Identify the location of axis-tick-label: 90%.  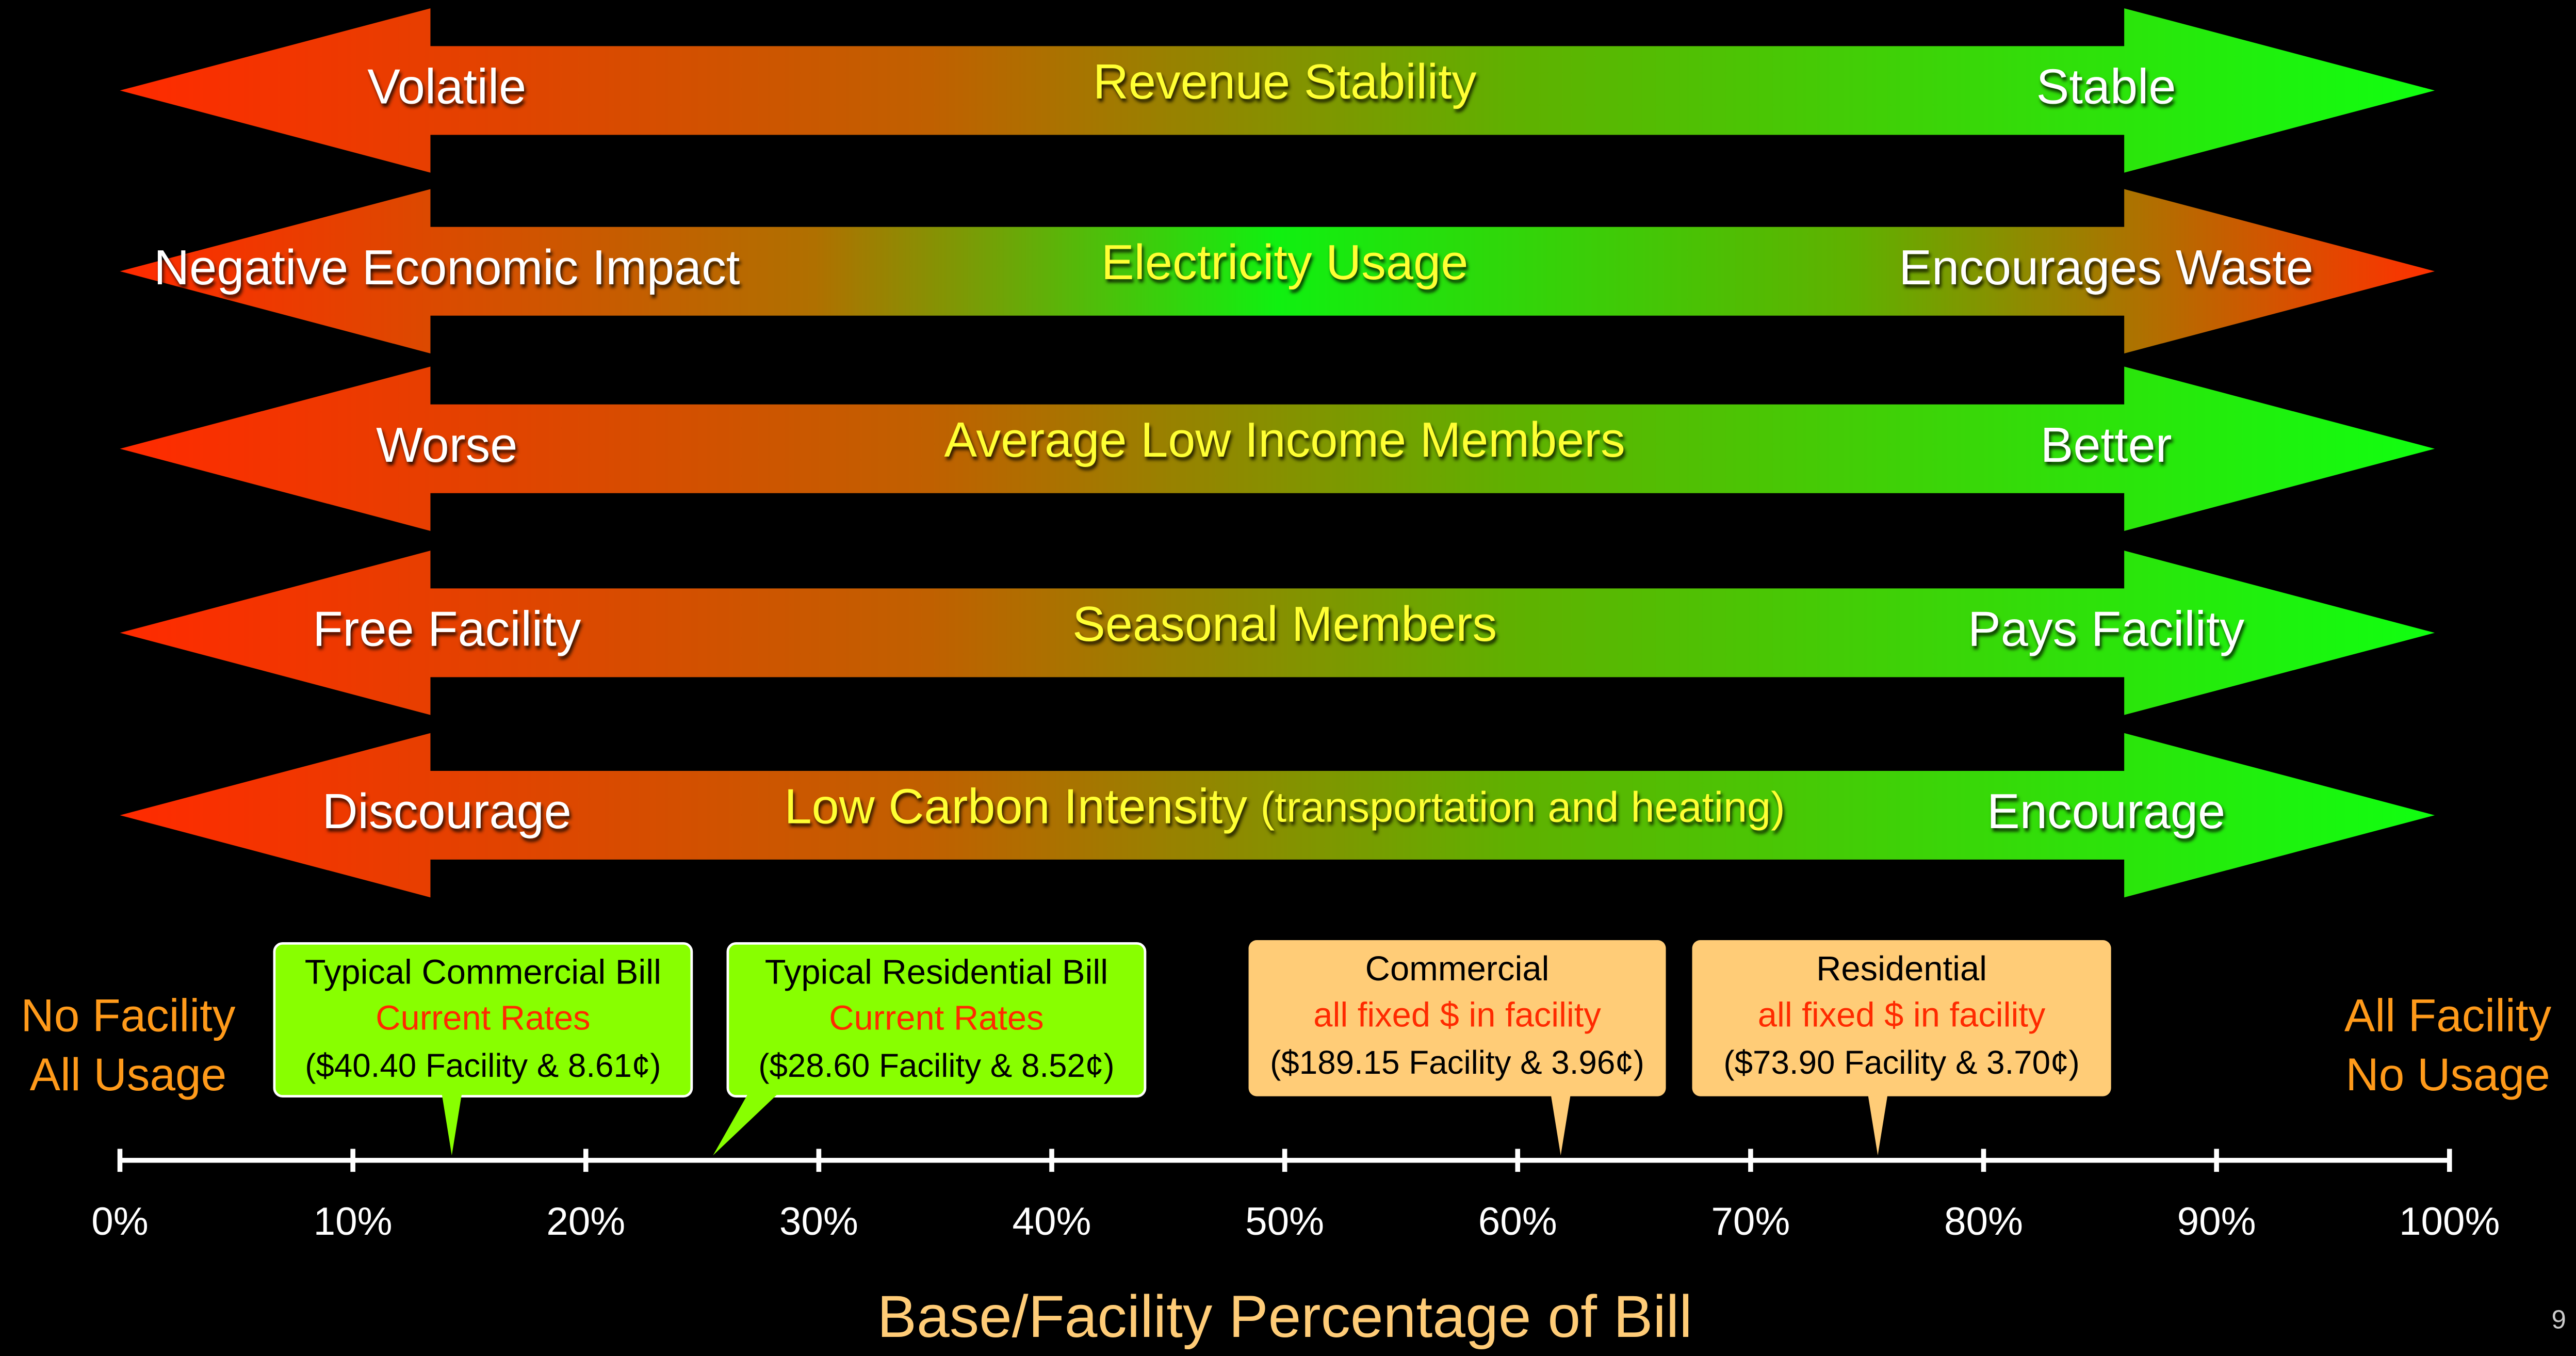
(2217, 1222).